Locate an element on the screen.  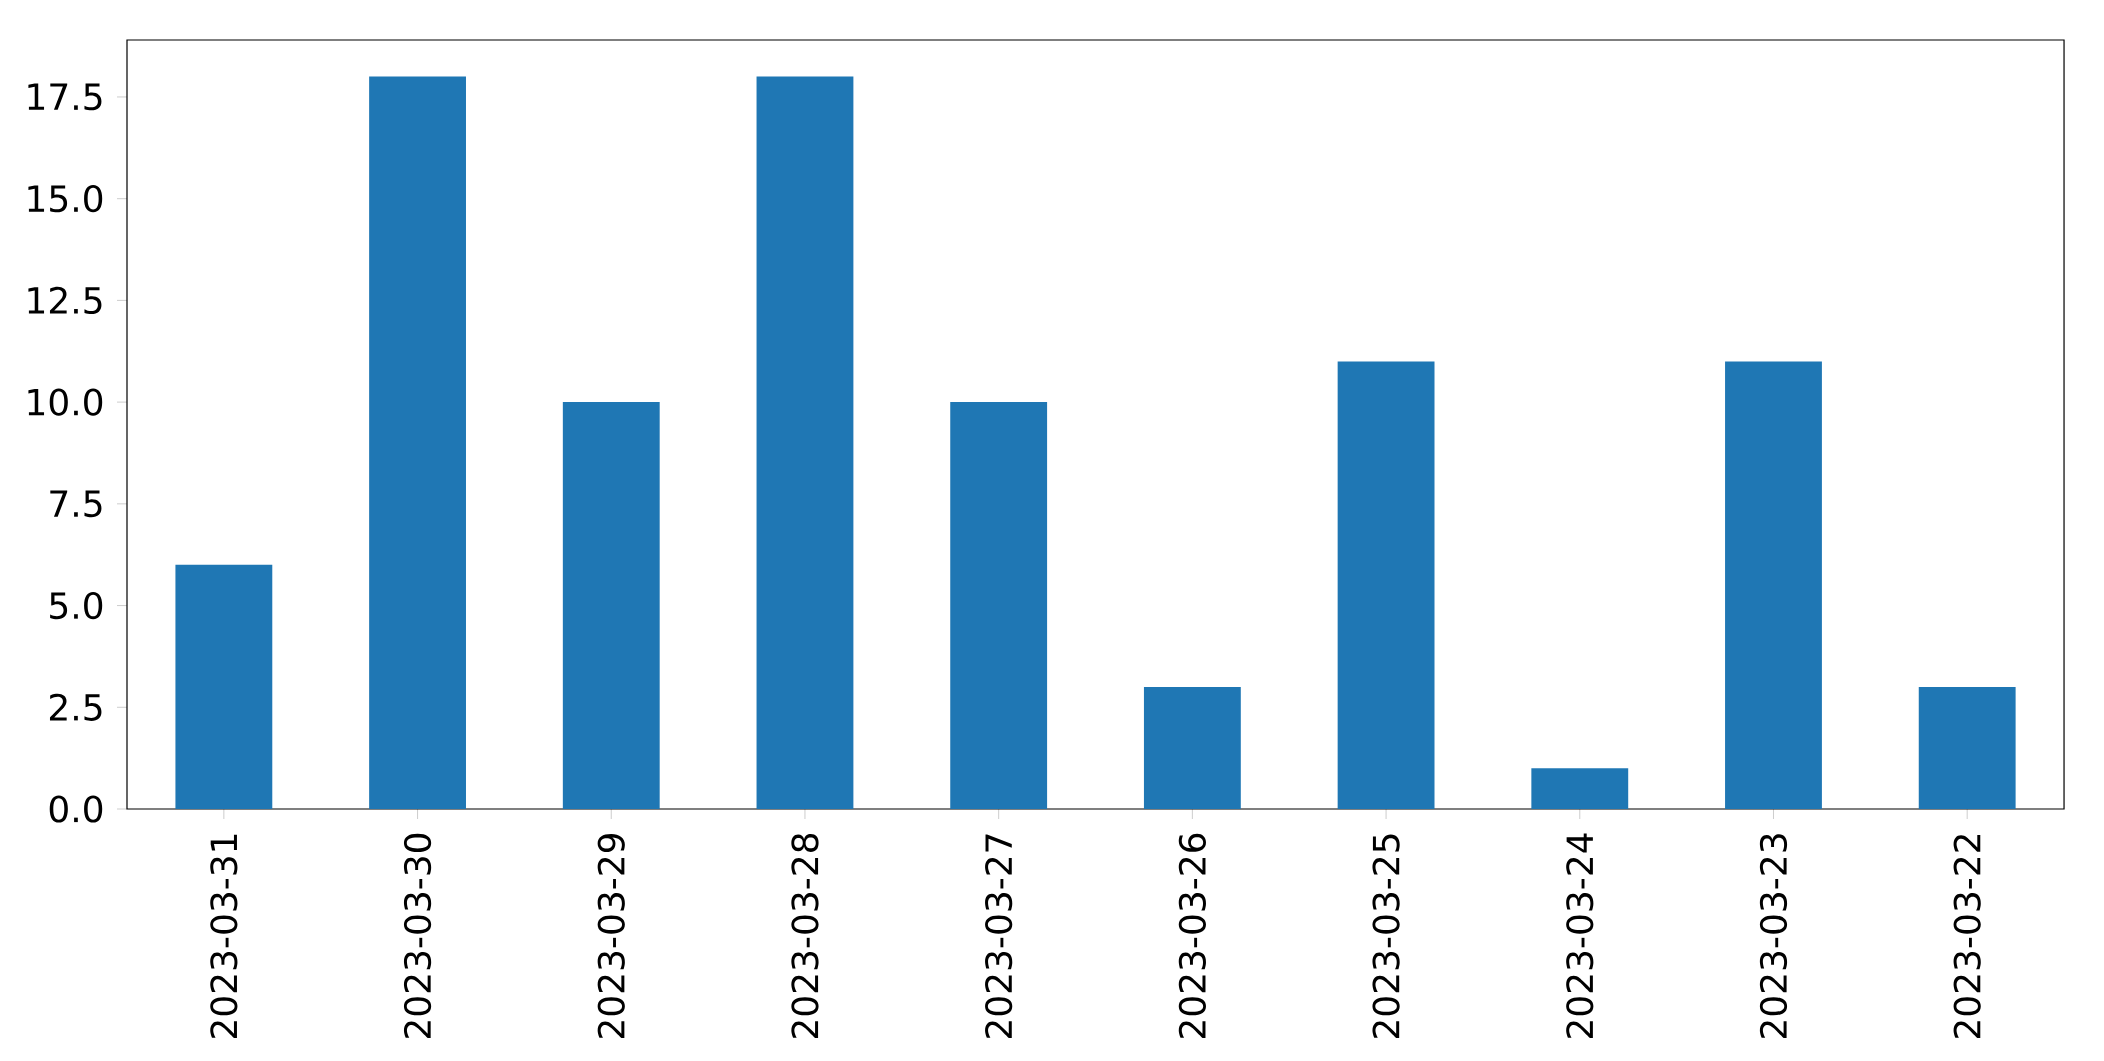
x-tick-label: 2023-03-31 is located at coordinates (224, 936).